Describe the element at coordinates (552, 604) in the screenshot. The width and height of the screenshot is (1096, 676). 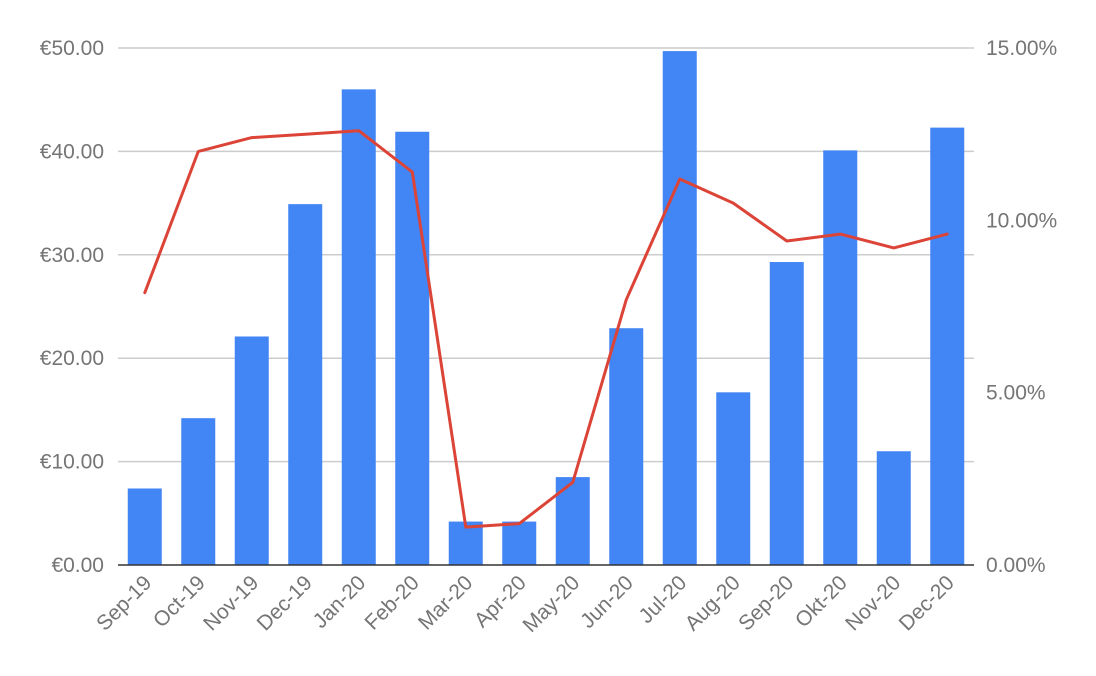
I see `x-tick-label: May-20` at that location.